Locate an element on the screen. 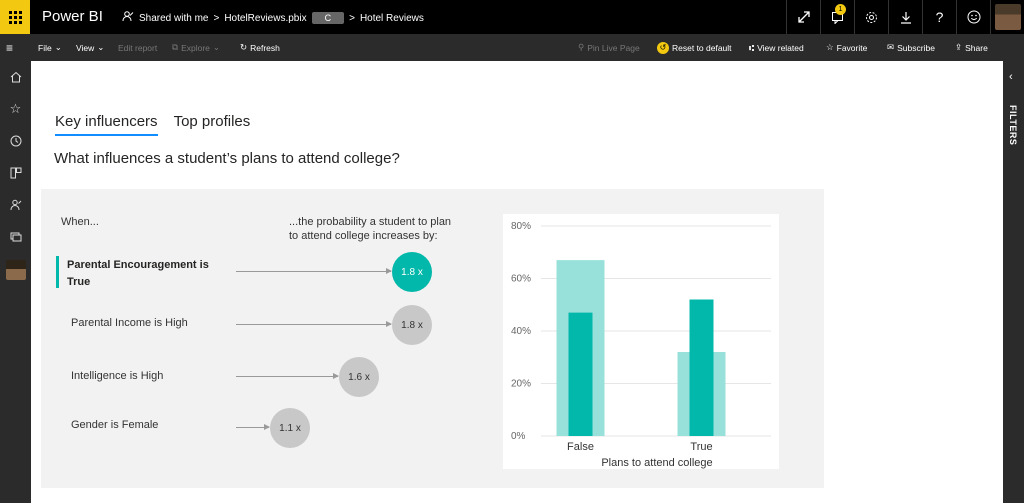 This screenshot has height=503, width=1024. shared-people-icon is located at coordinates (128, 18).